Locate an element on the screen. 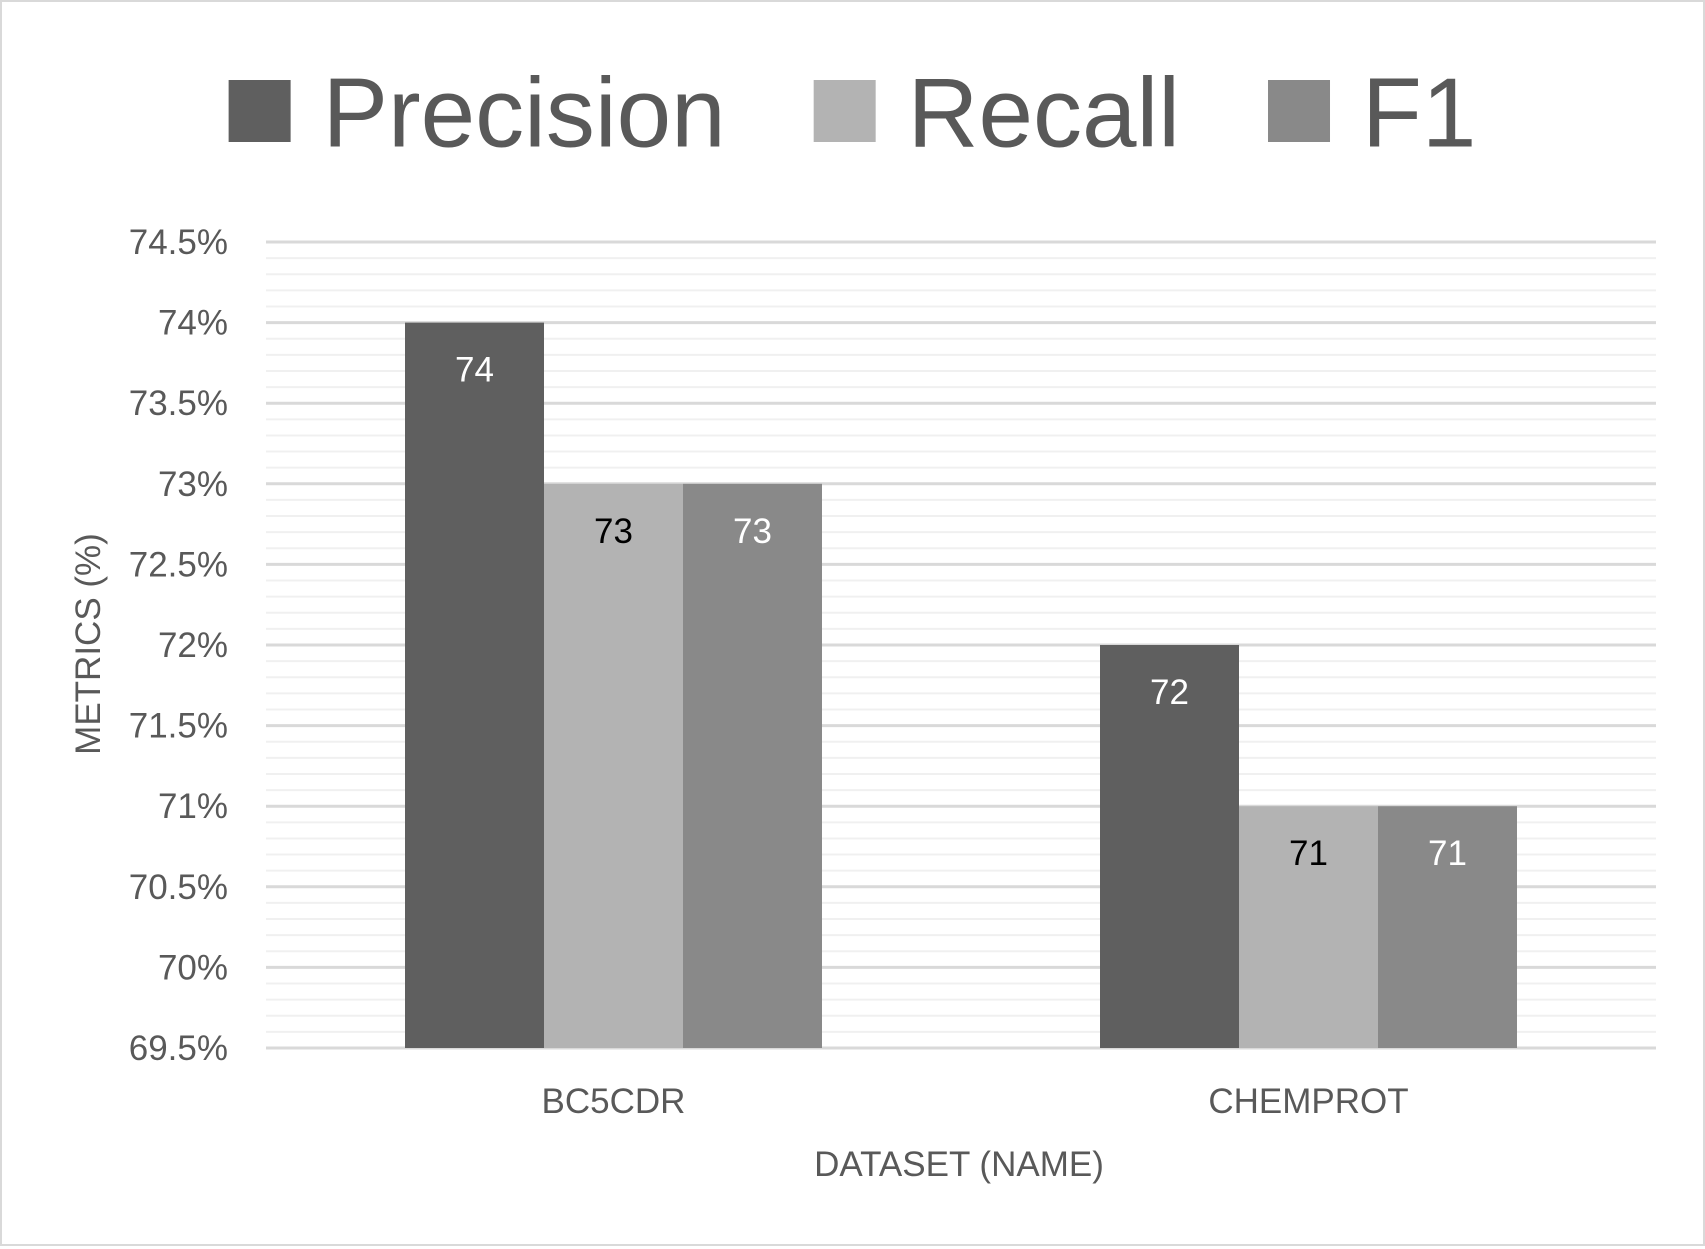  legend-label: Recall is located at coordinates (1044, 112).